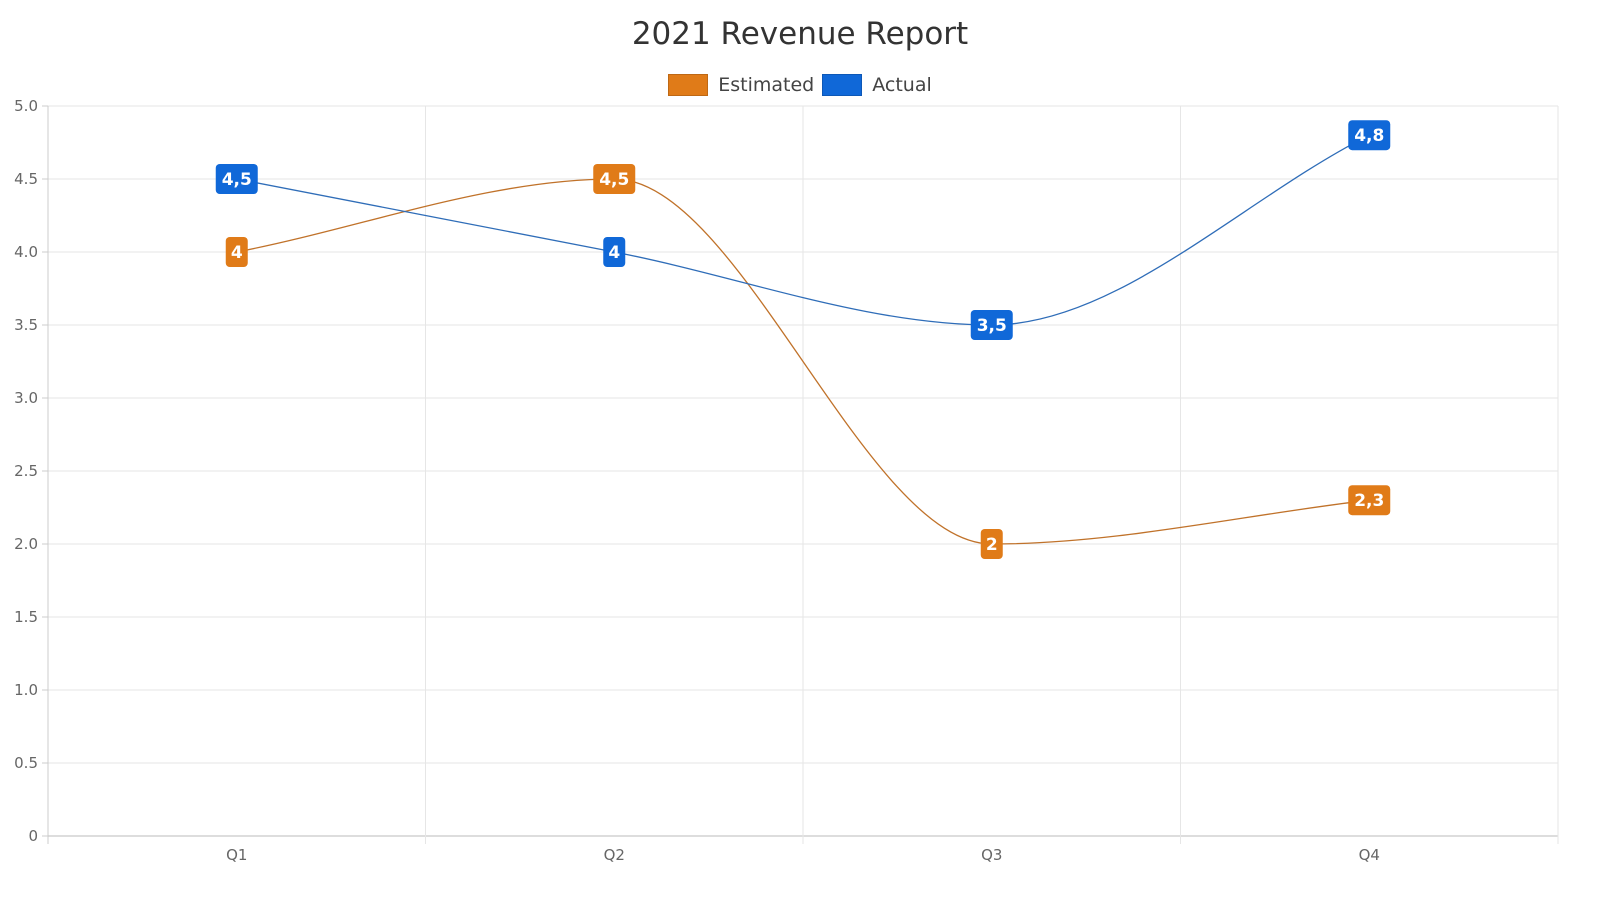  What do you see at coordinates (688, 85) in the screenshot?
I see `legend-swatch-estimated` at bounding box center [688, 85].